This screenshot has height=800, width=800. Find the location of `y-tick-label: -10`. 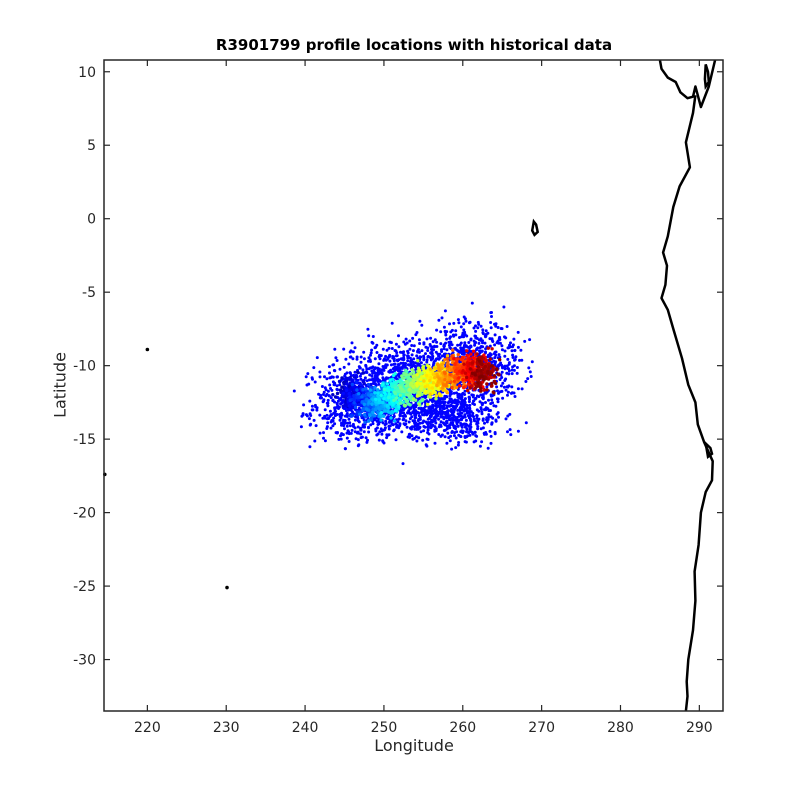

y-tick-label: -10 is located at coordinates (84, 367).